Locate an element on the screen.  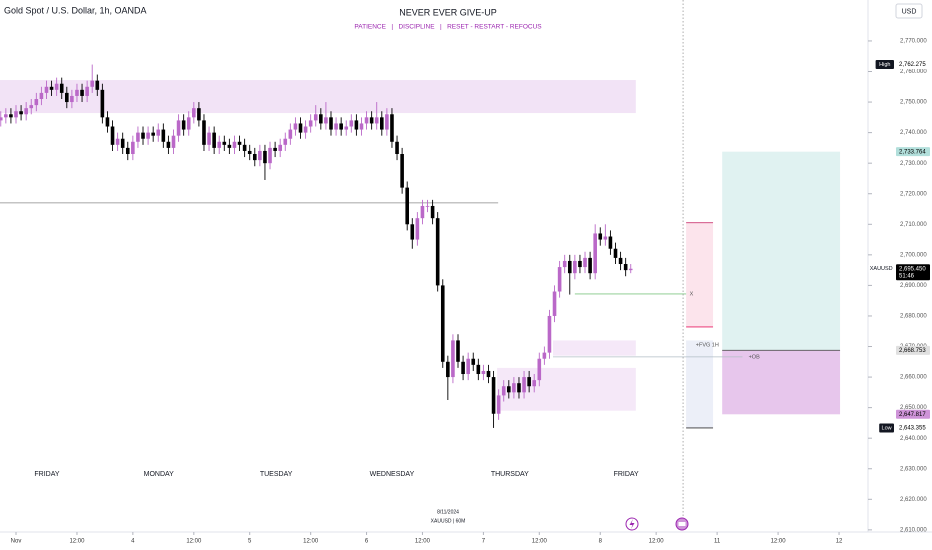
y-tick-label: 2,740.000 is located at coordinates (913, 133).